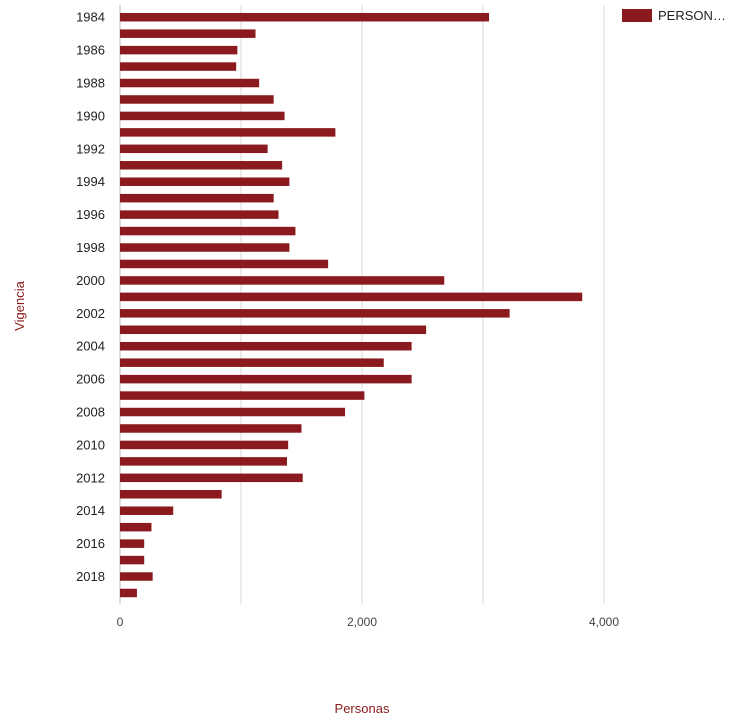  Describe the element at coordinates (351, 297) in the screenshot. I see `bar-2001` at that location.